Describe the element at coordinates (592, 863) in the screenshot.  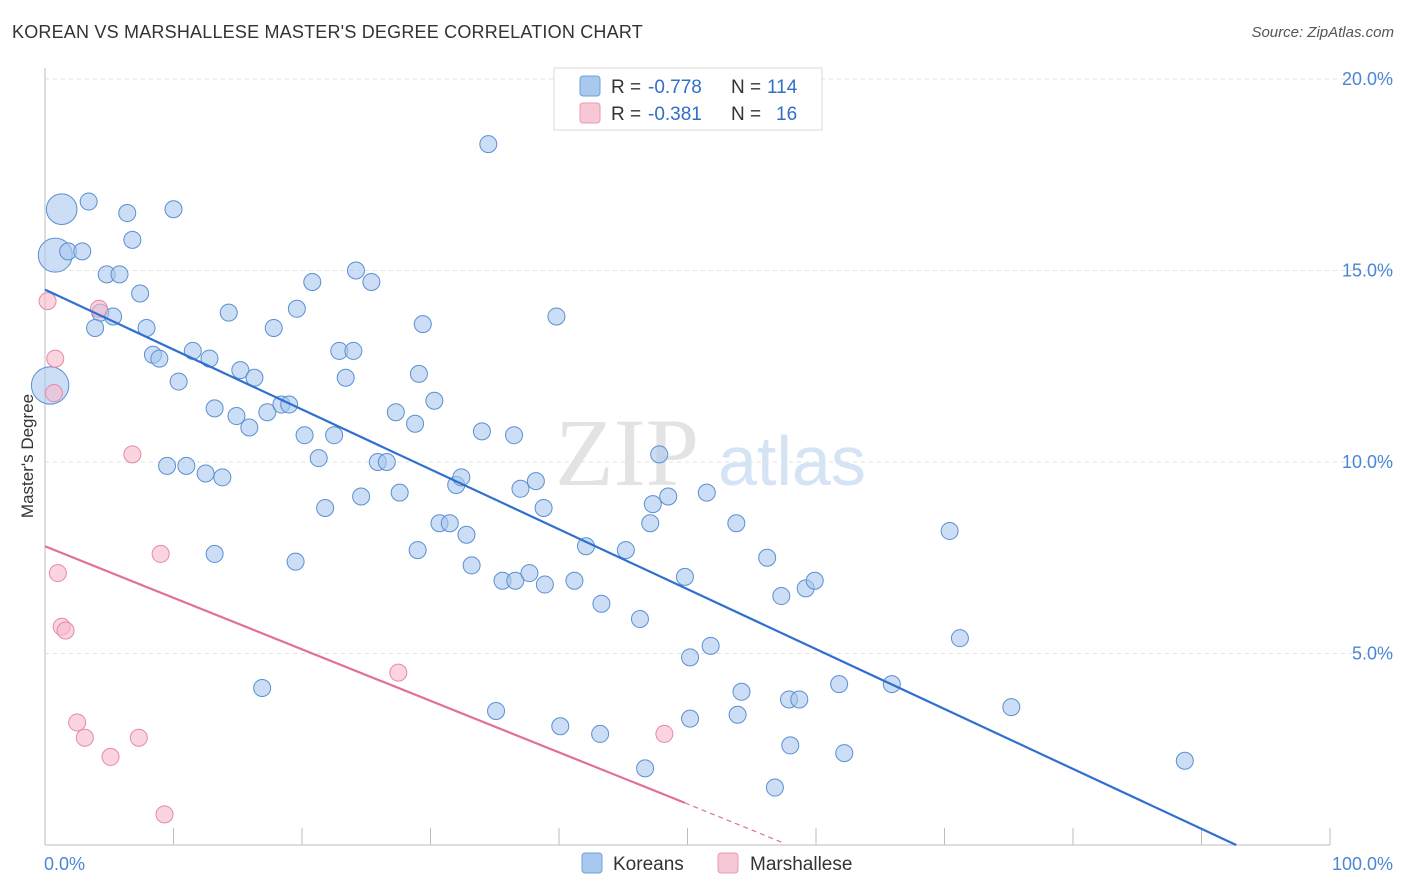
I see `bottom-legend-swatch-koreans` at that location.